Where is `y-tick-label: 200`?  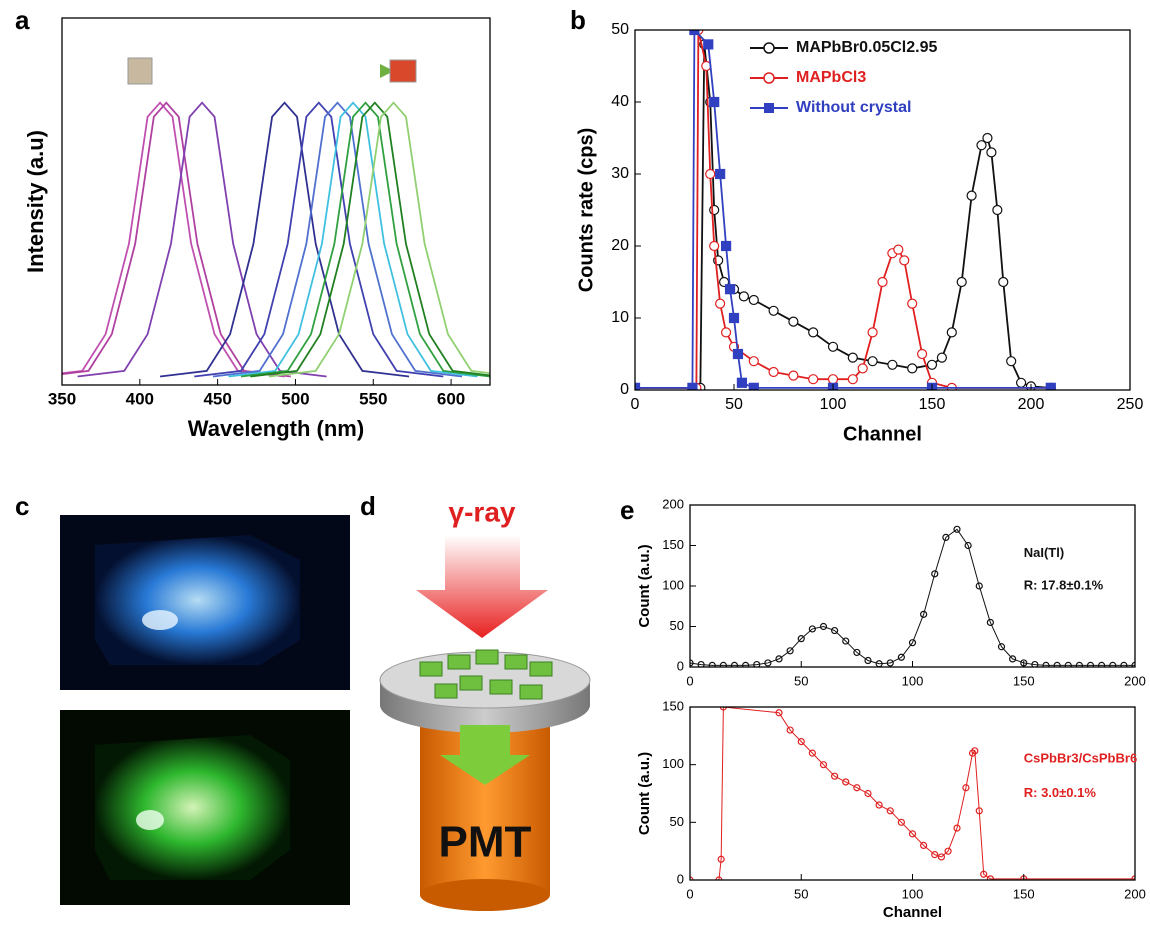
y-tick-label: 200 is located at coordinates (673, 503).